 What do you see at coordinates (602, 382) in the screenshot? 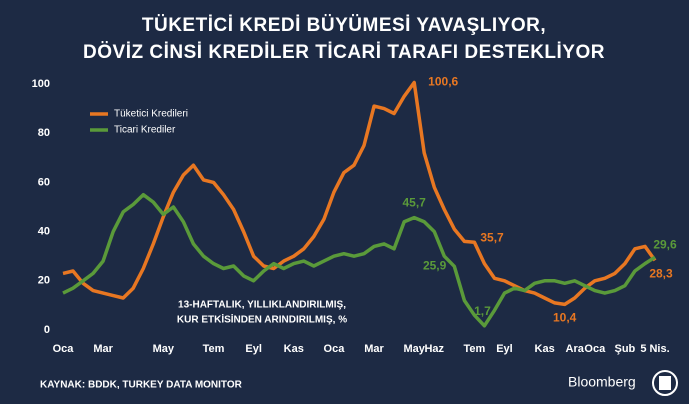
I see `logo: Bloomberg` at bounding box center [602, 382].